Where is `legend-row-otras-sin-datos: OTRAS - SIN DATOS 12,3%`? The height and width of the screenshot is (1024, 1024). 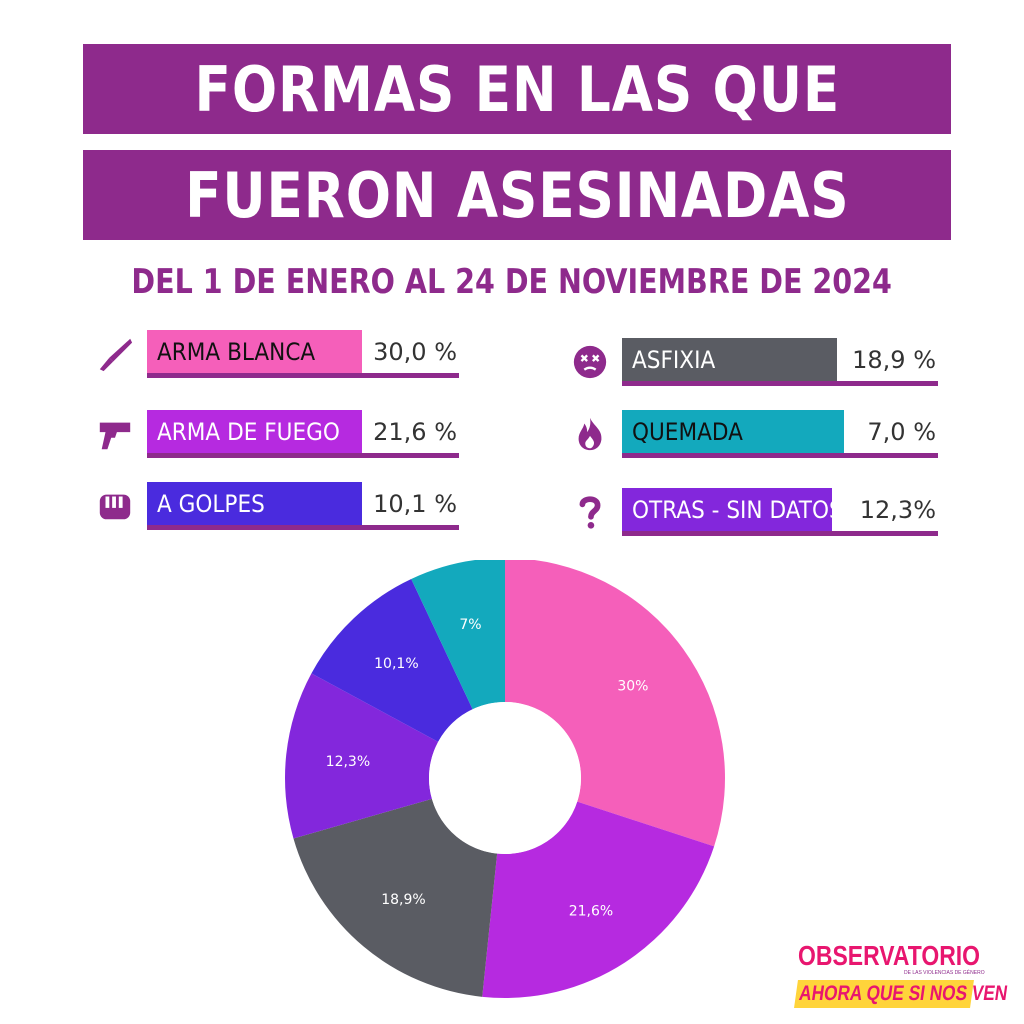 legend-row-otras-sin-datos: OTRAS - SIN DATOS 12,3% is located at coordinates (755, 513).